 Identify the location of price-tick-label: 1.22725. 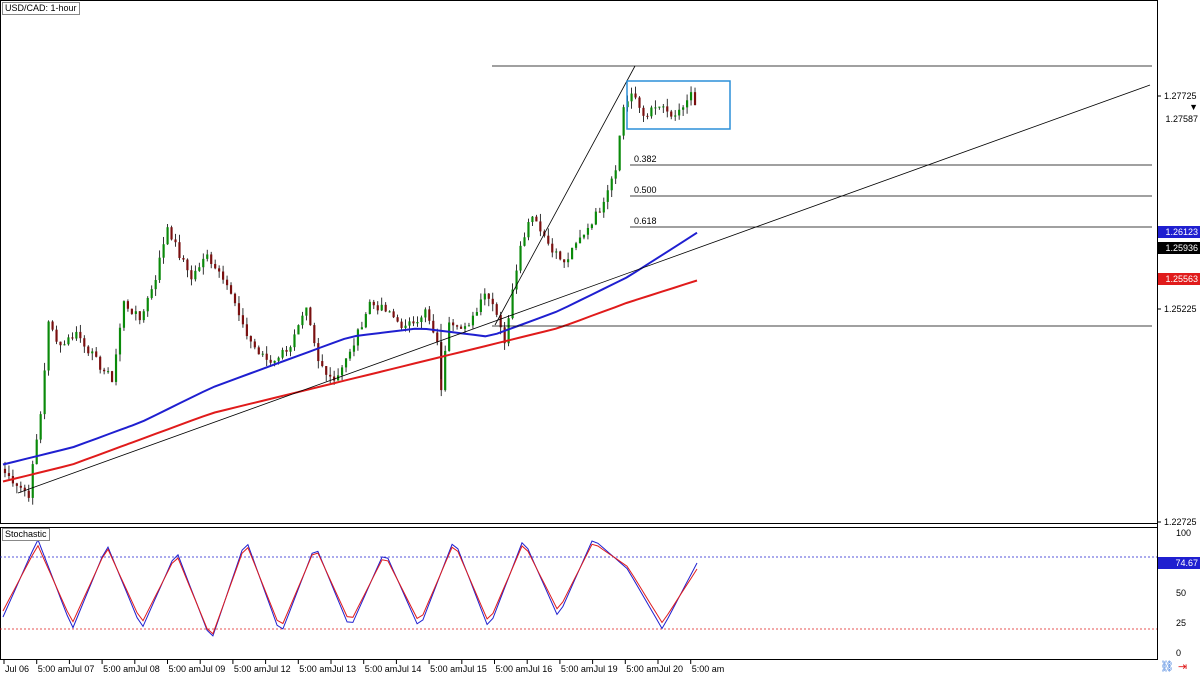
(1180, 522).